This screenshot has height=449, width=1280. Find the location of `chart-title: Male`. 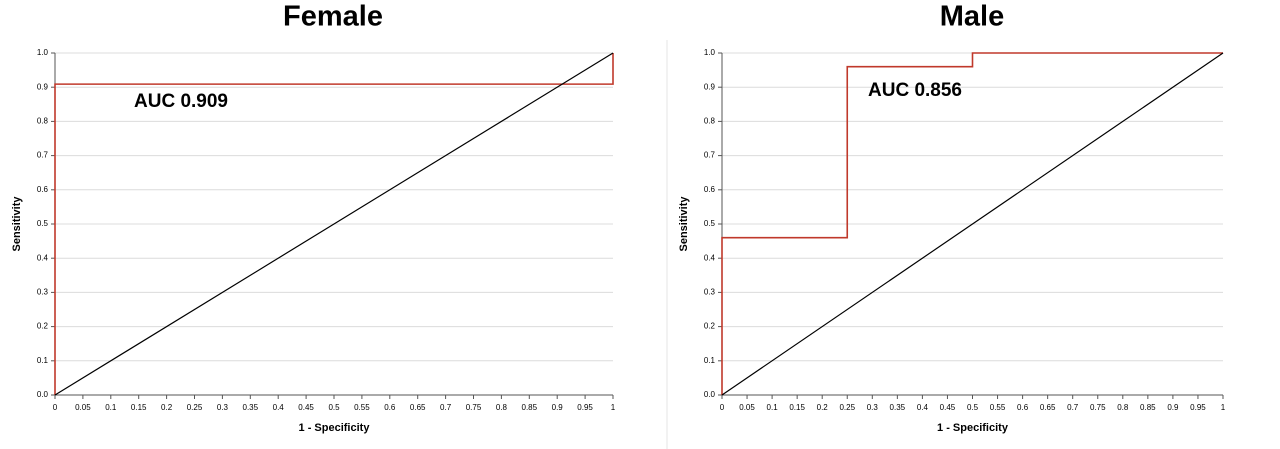

chart-title: Male is located at coordinates (972, 17).